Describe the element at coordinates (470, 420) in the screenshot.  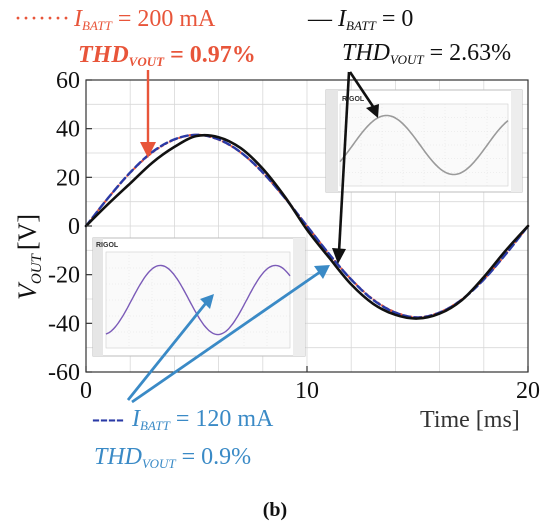
I see `x-axis-label: Time [ms]` at that location.